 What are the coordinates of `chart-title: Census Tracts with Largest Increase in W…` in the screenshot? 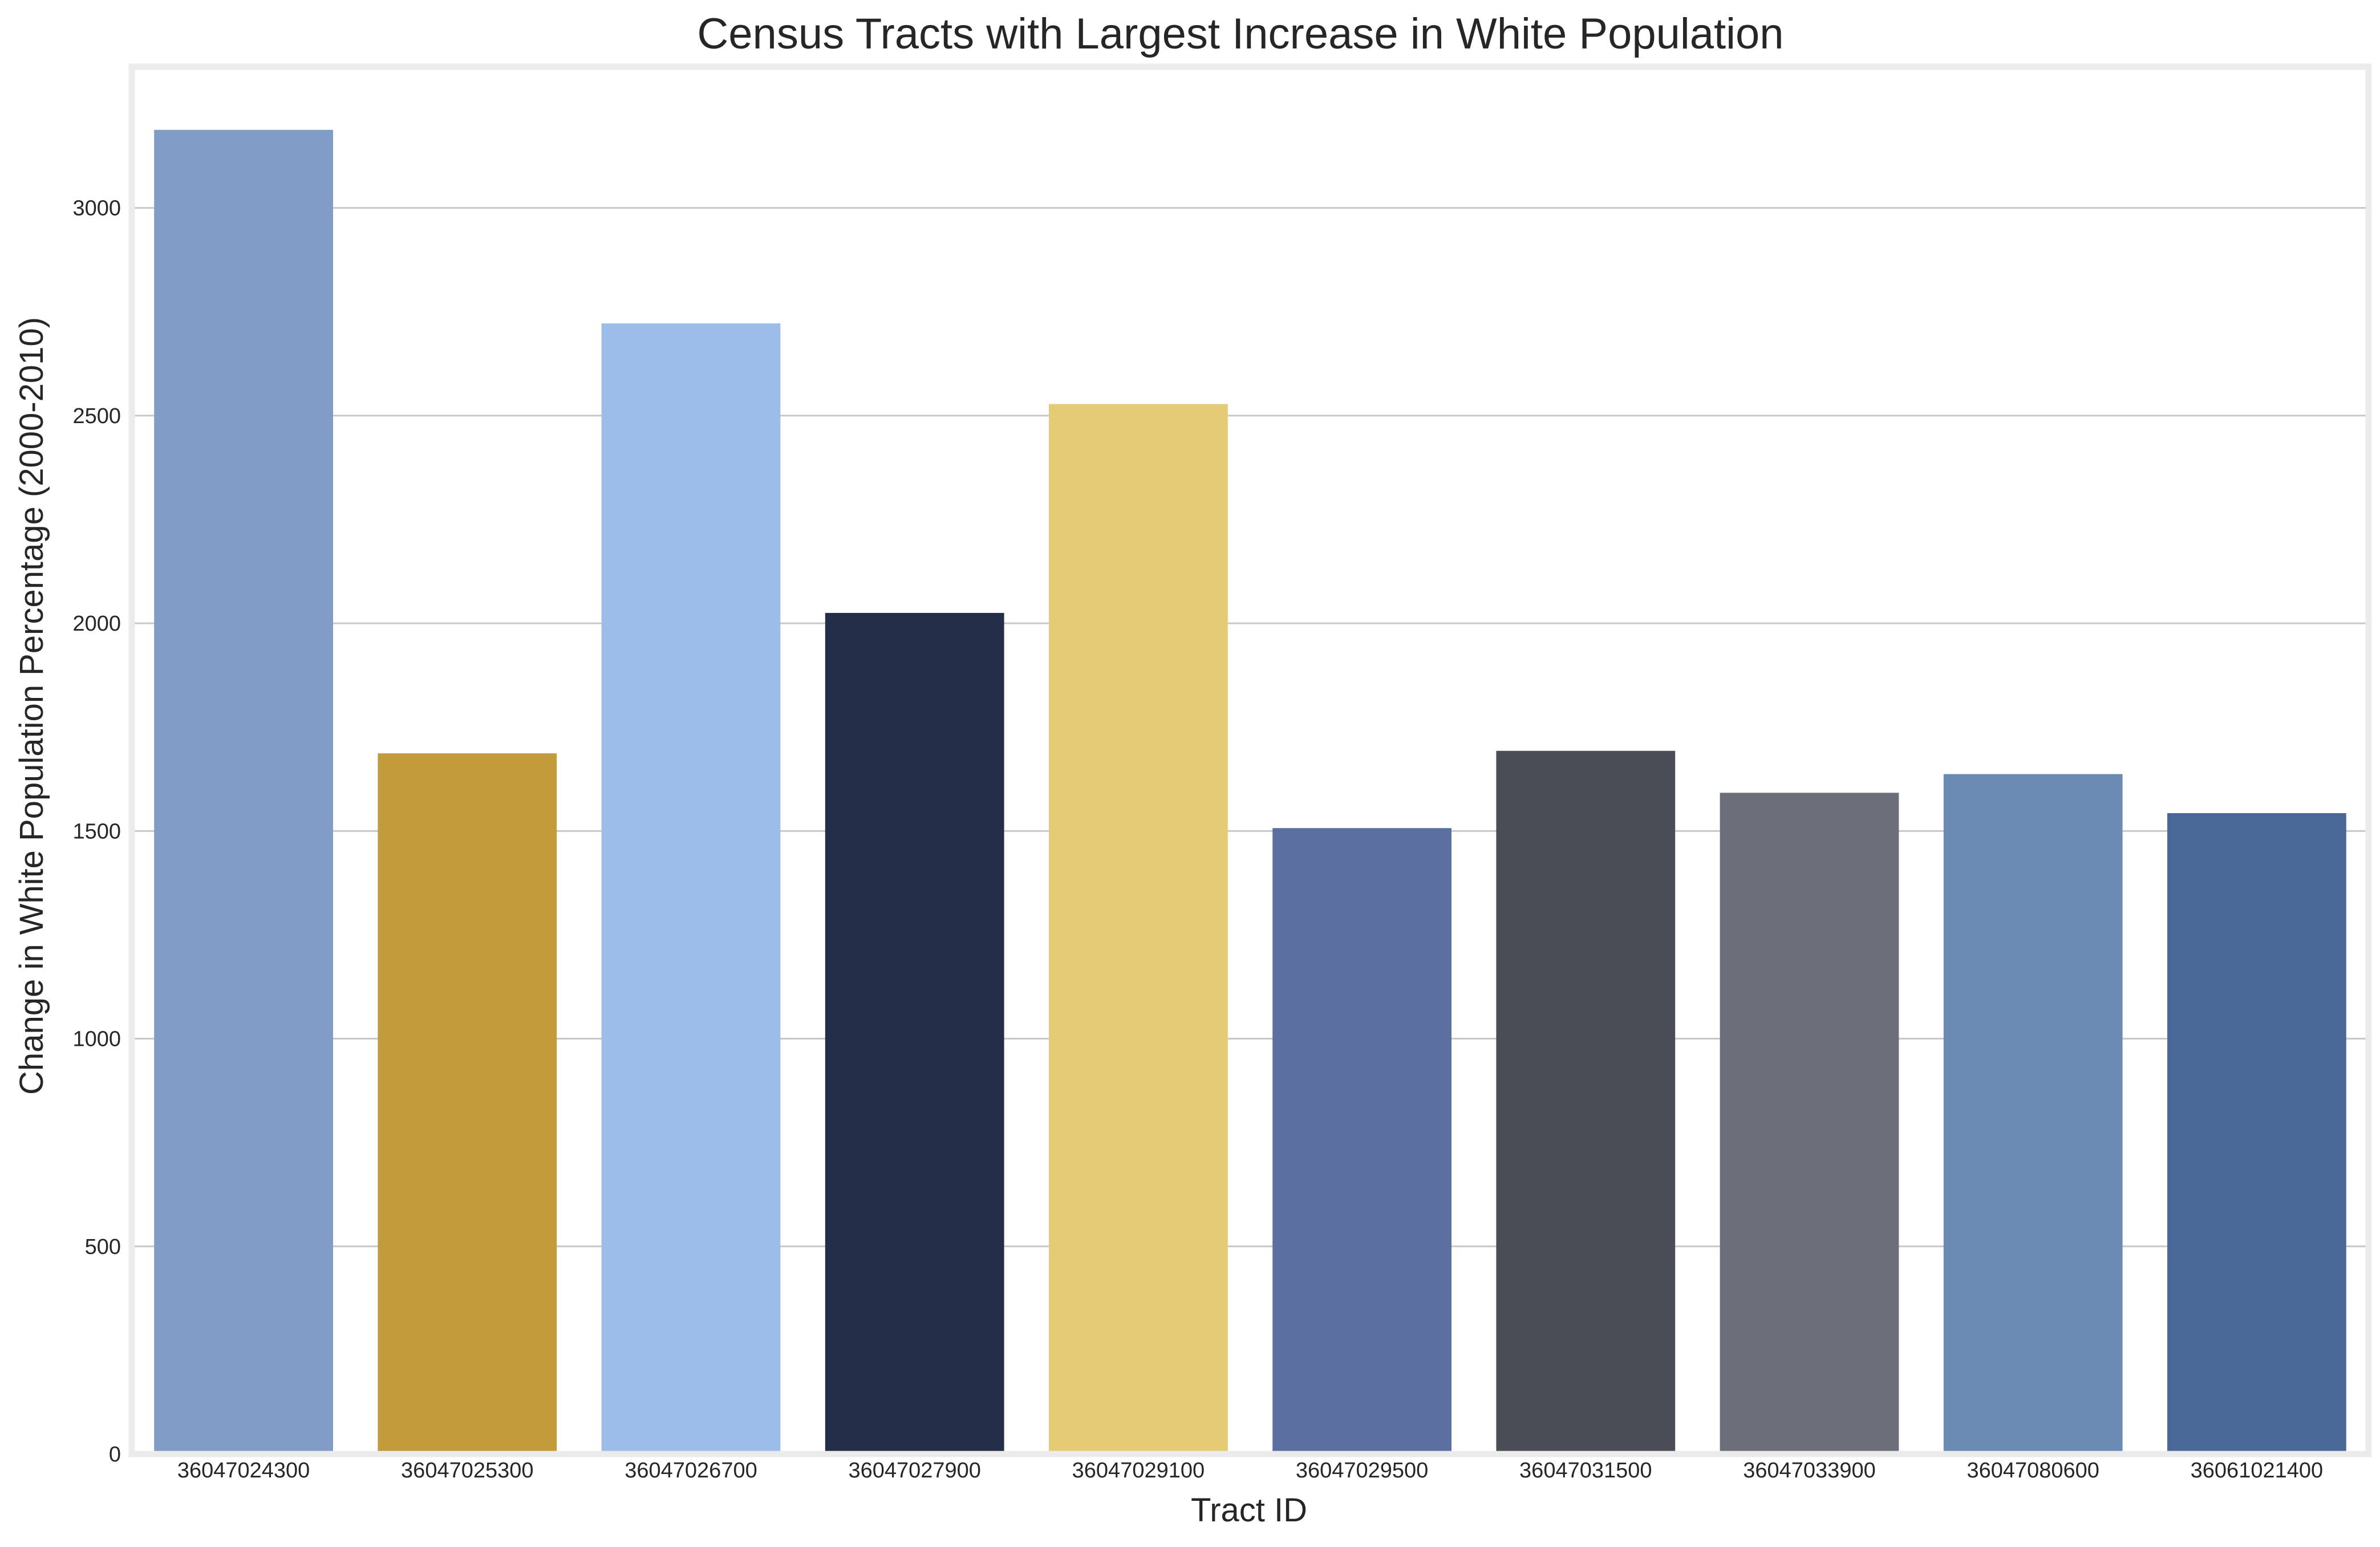 It's located at (1240, 34).